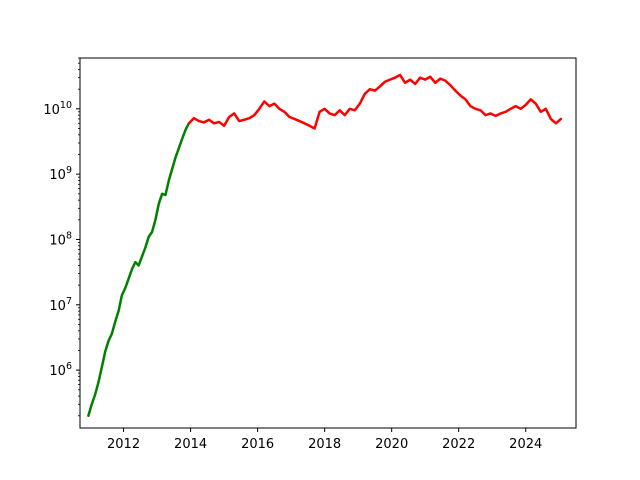 The width and height of the screenshot is (640, 480). I want to click on y-tick-label-exponent: 6, so click(69, 366).